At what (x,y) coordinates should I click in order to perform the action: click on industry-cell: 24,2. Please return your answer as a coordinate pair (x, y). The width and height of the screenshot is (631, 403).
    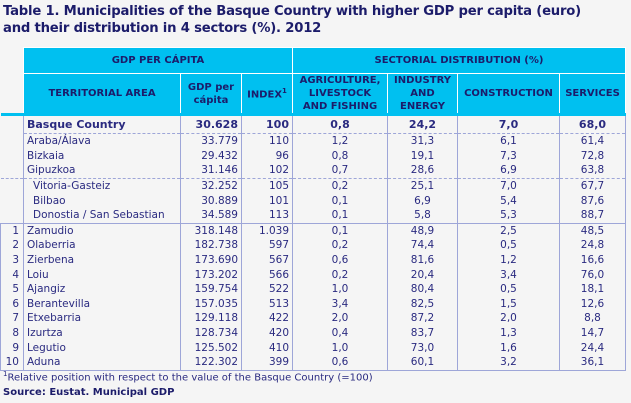
    Looking at the image, I should click on (422, 124).